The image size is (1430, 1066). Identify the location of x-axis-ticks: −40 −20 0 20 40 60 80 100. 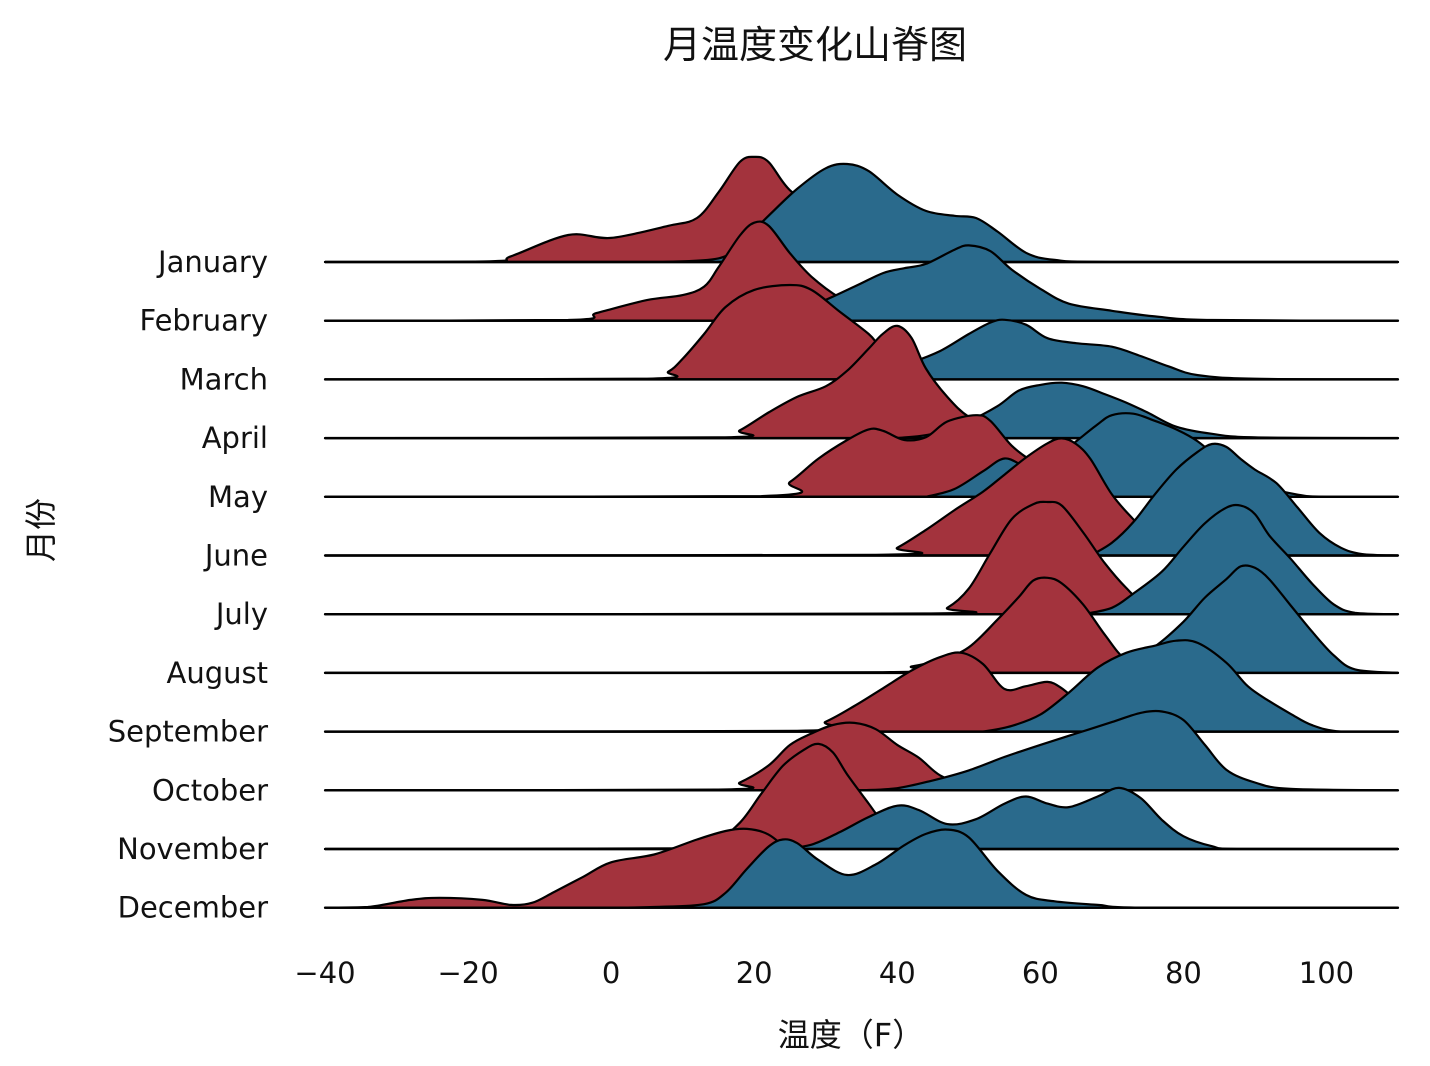
(824, 973).